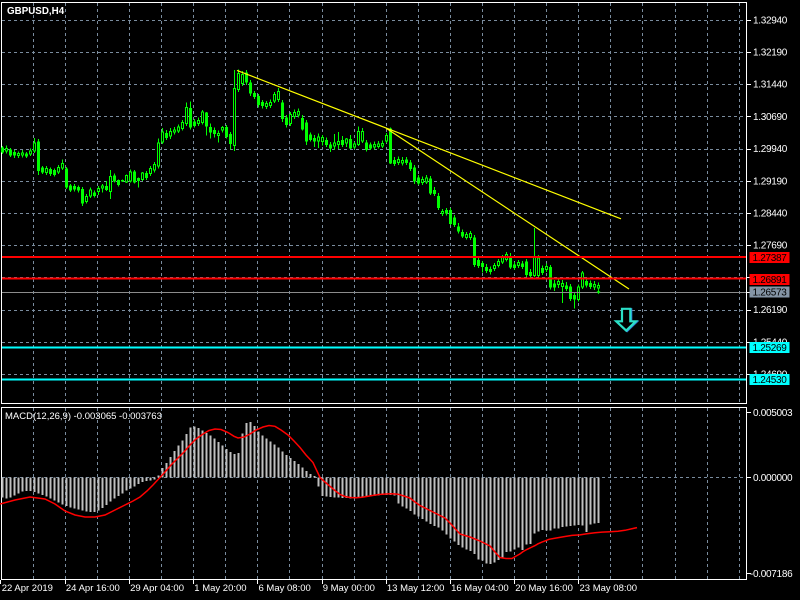 The height and width of the screenshot is (600, 800). What do you see at coordinates (349, 588) in the screenshot?
I see `svg-text: 9 May 00:00` at bounding box center [349, 588].